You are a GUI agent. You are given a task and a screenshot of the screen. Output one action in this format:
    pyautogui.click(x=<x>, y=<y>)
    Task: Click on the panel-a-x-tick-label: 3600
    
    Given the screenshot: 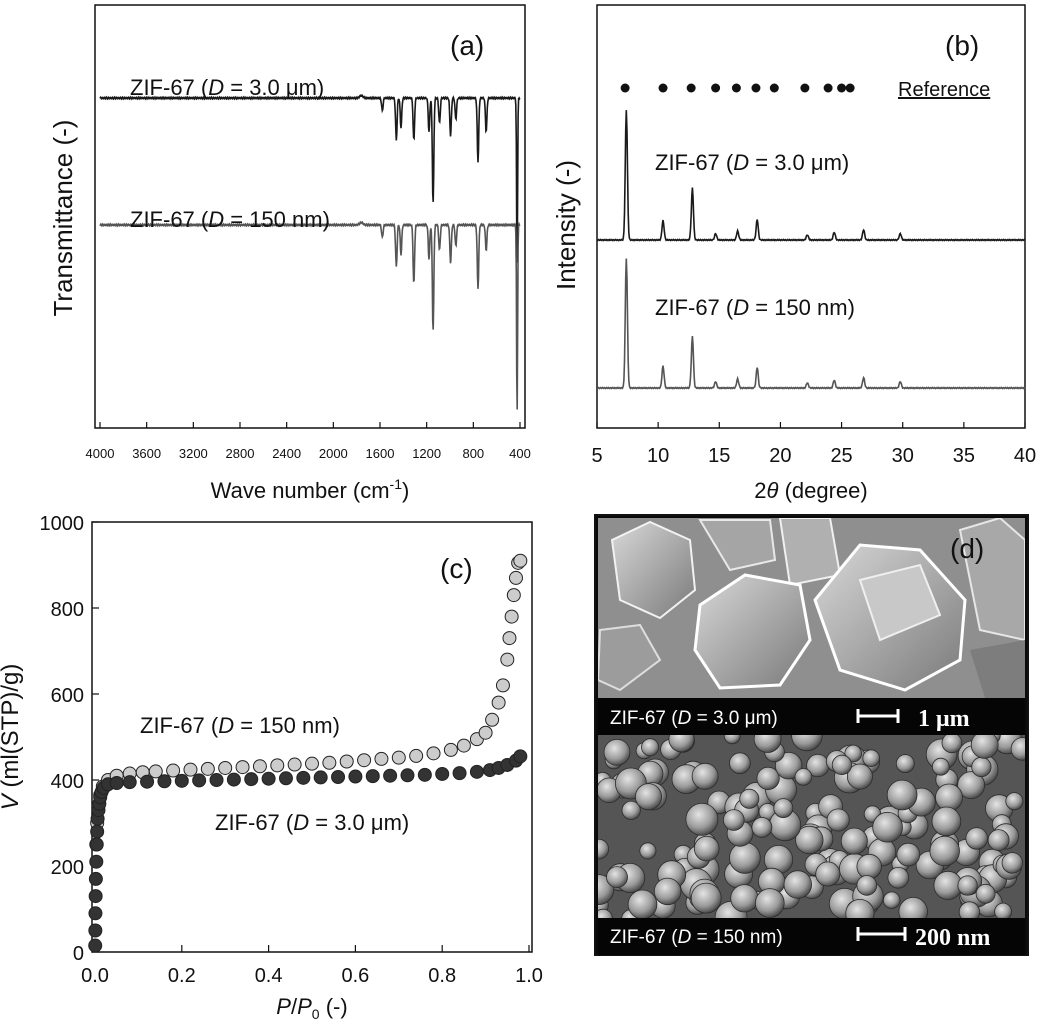 What is the action you would take?
    pyautogui.click(x=146, y=453)
    